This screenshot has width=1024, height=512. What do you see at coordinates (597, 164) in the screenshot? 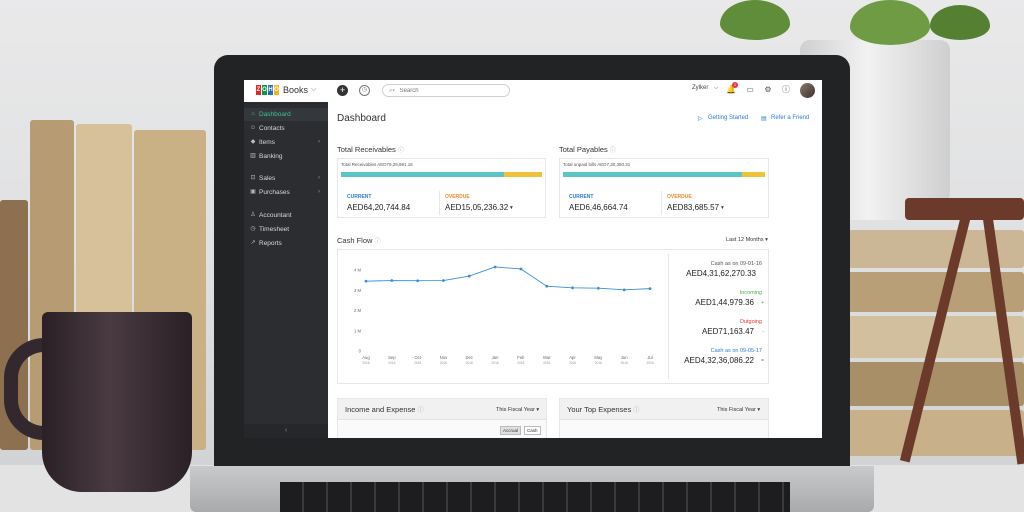
I see `payables-unpaid-label: Total unpaid bills AED7,30,350.31` at bounding box center [597, 164].